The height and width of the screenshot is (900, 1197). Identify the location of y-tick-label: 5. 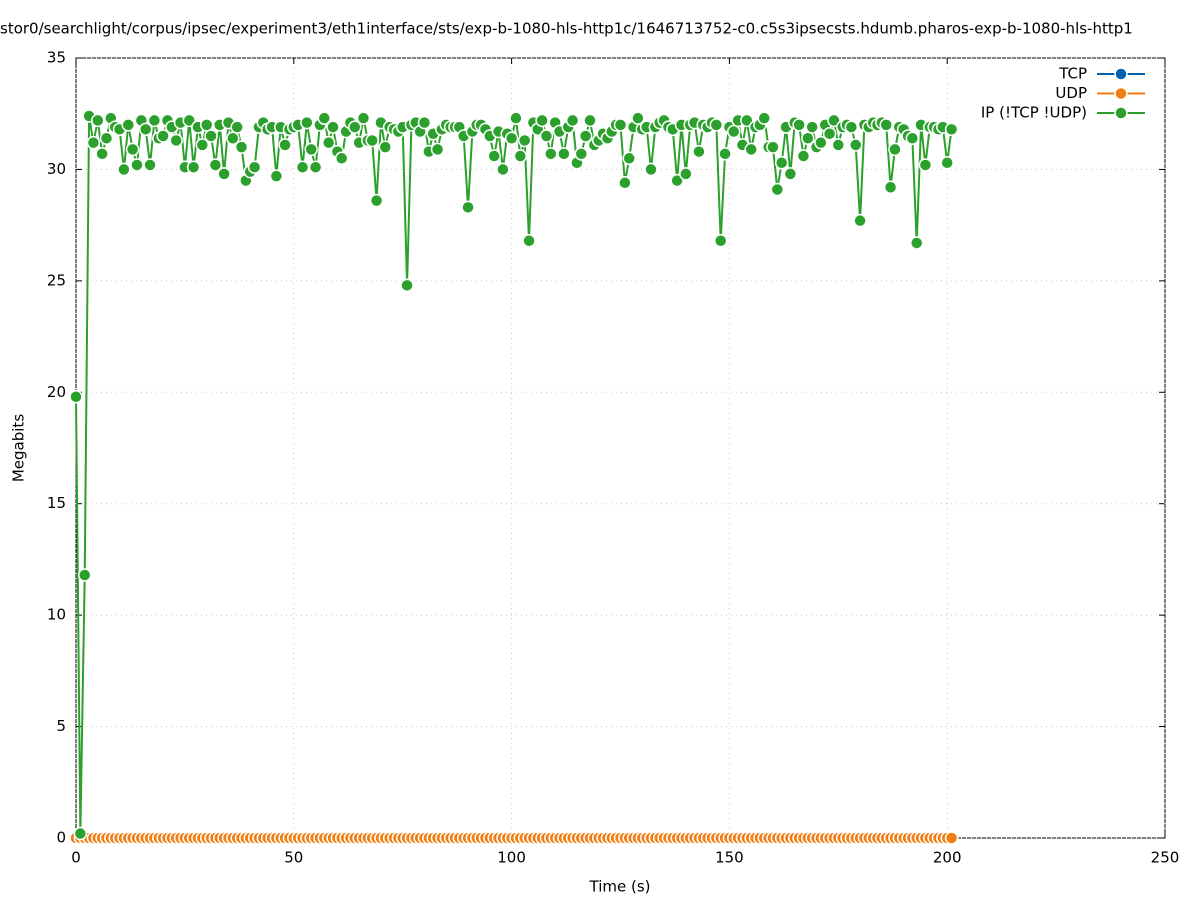
(61, 726).